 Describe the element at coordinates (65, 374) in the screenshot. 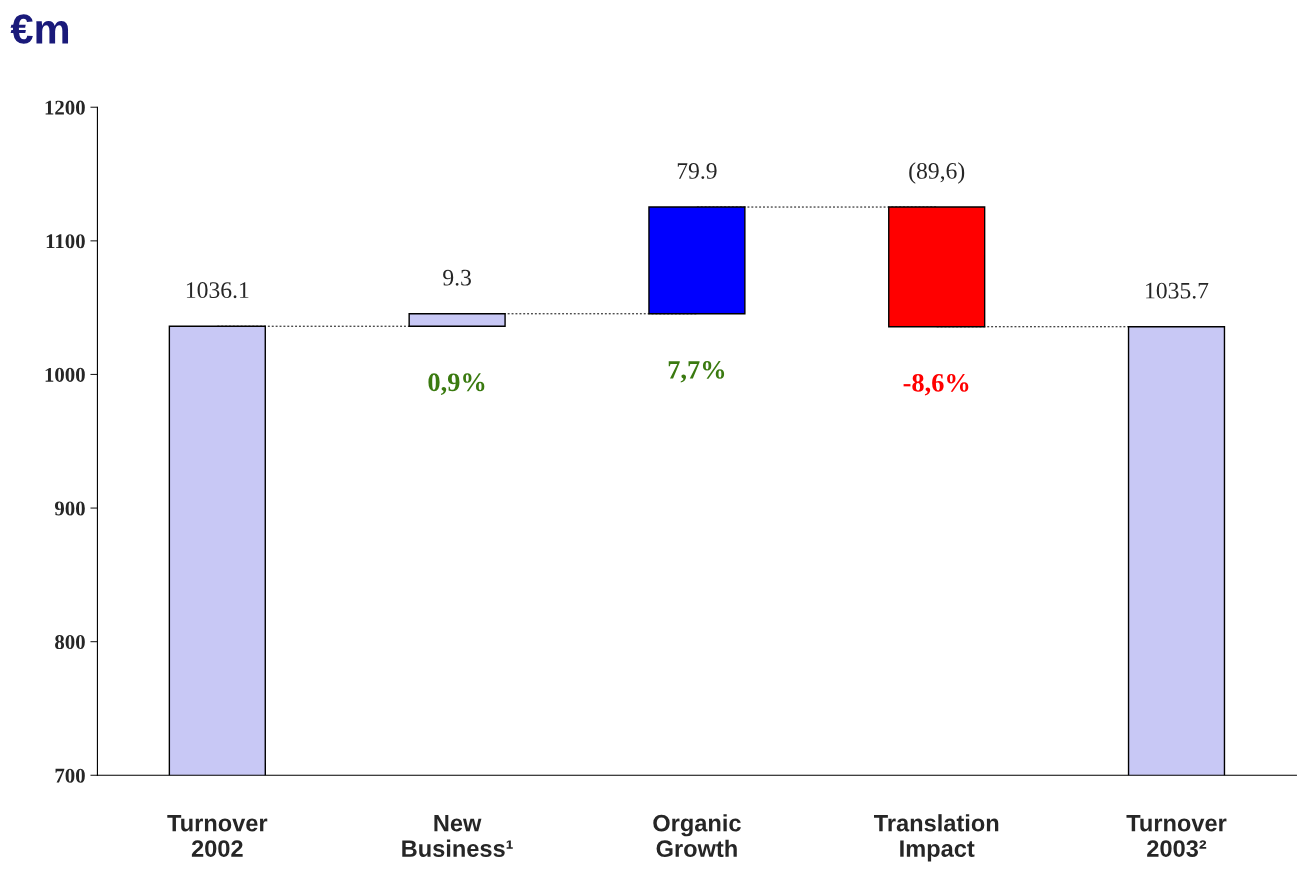

I see `y-tick-label: 1000` at that location.